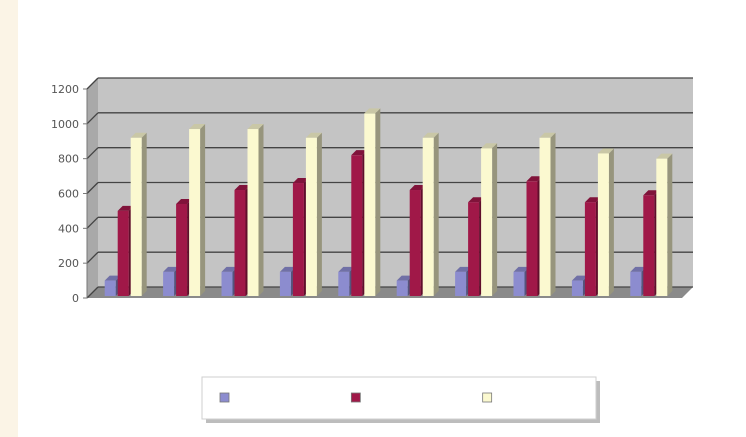 The image size is (746, 437). I want to click on legend-box, so click(399, 398).